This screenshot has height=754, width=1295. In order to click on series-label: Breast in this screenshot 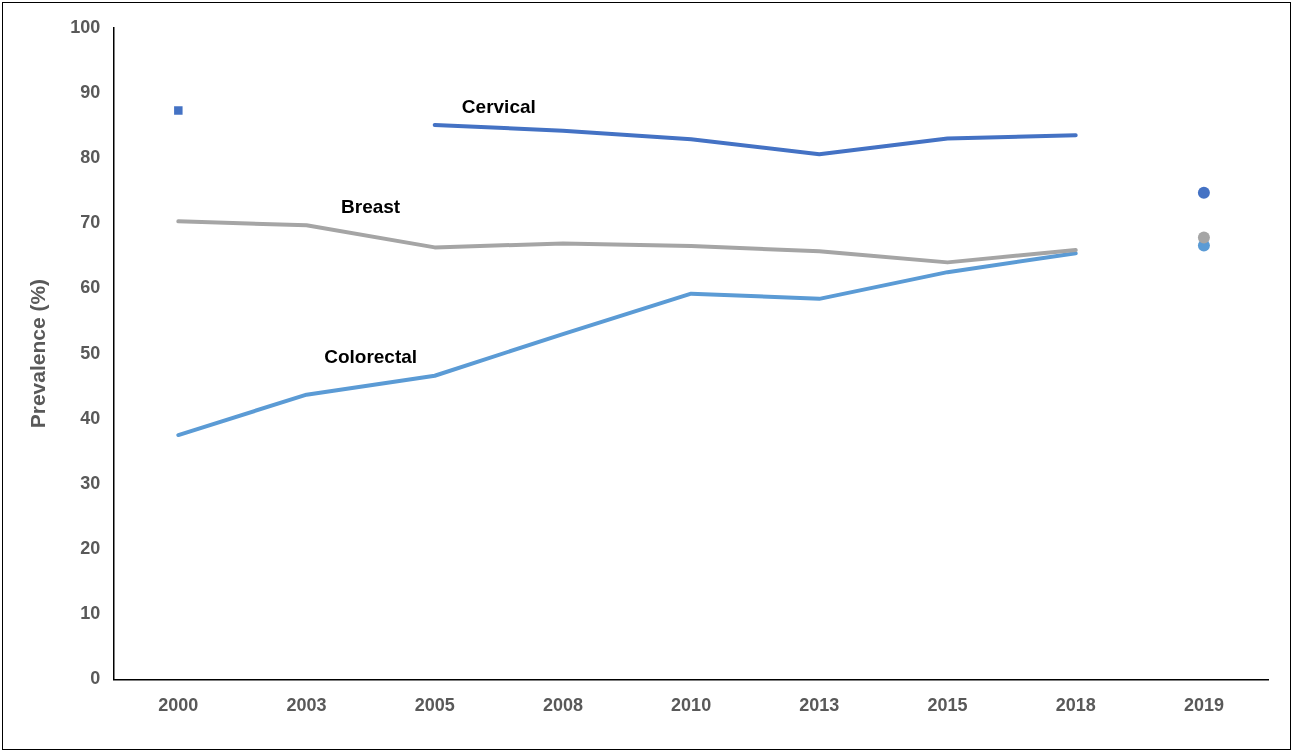, I will do `click(371, 206)`.